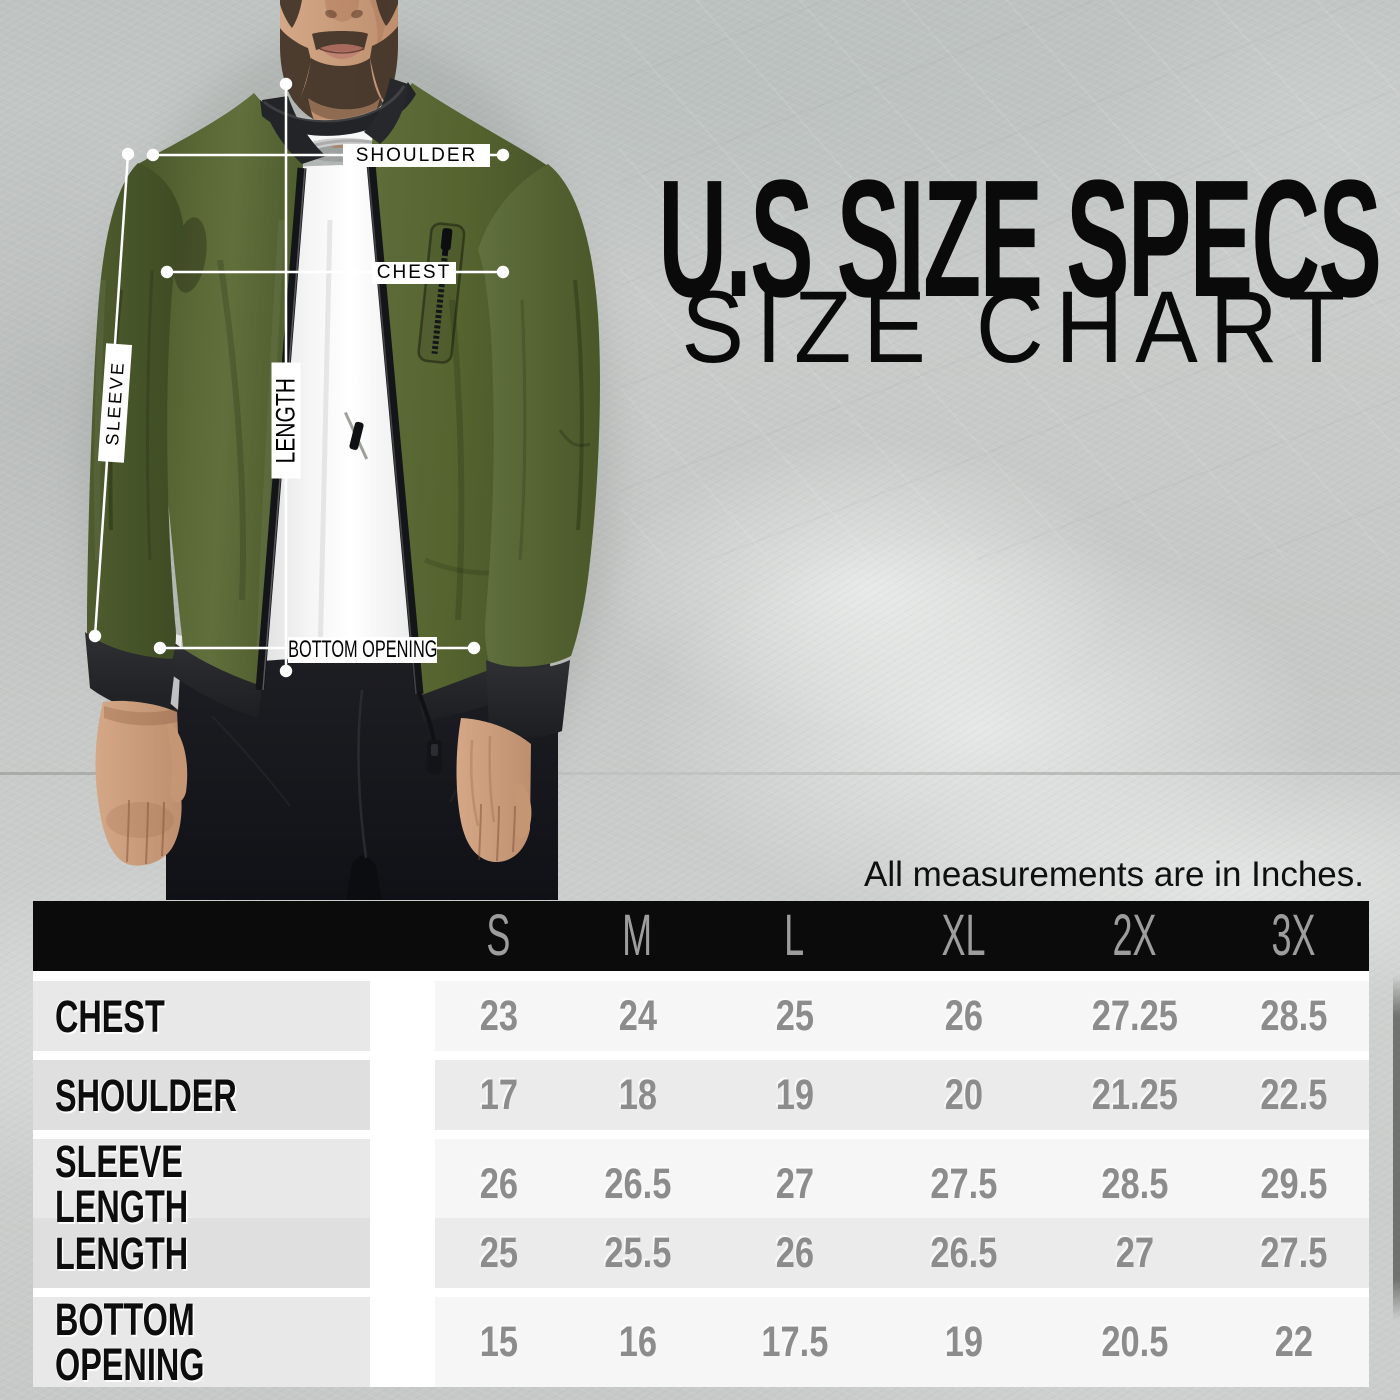  Describe the element at coordinates (201, 1184) in the screenshot. I see `row-label: SLEEVE LENGTH` at that location.